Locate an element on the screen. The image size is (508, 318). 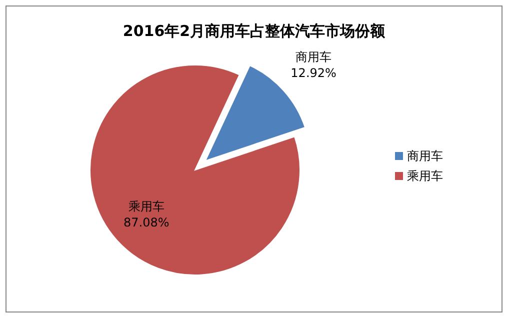
slice-label: 商用车 is located at coordinates (314, 57).